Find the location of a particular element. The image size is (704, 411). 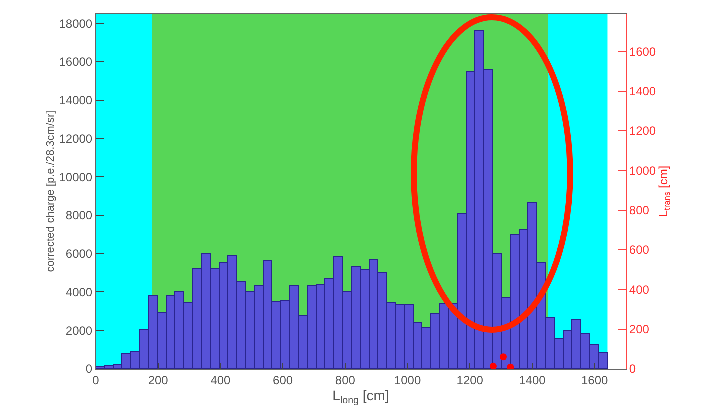

x-tick-label: 1000 is located at coordinates (408, 380).